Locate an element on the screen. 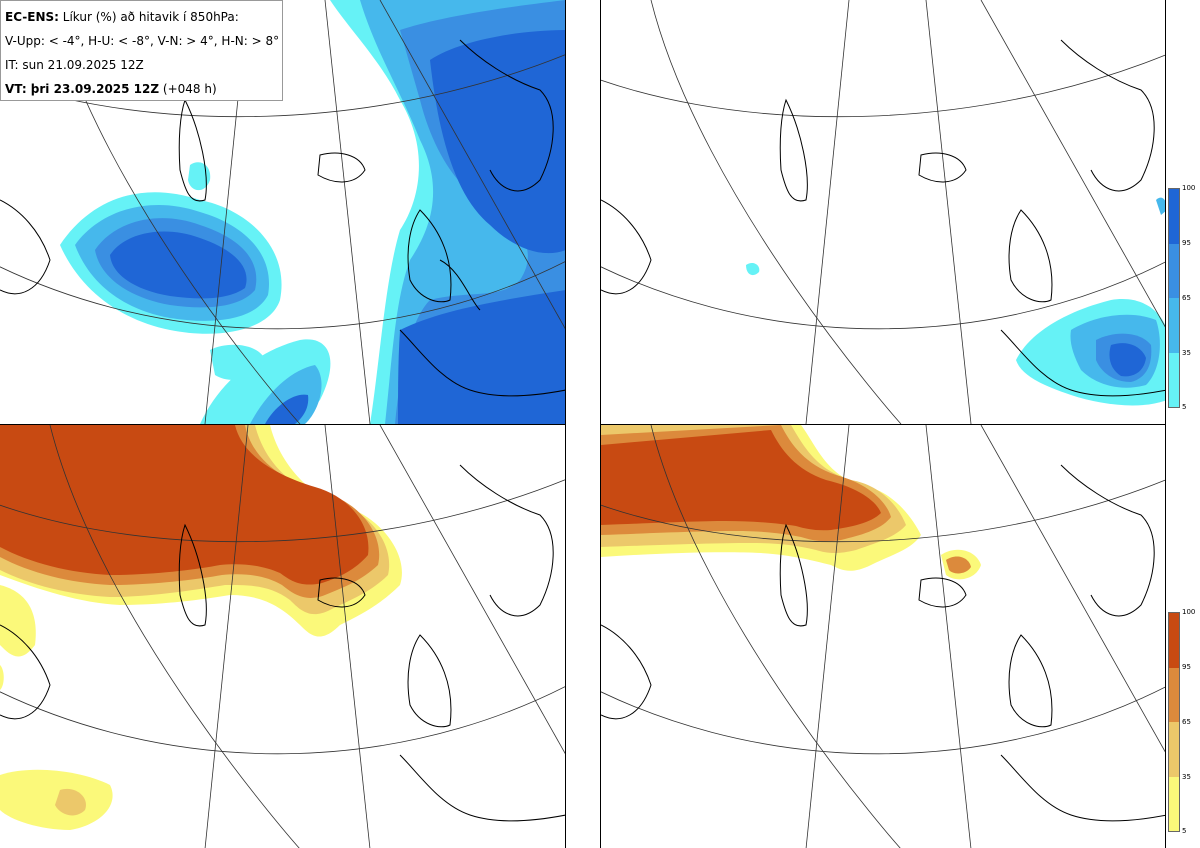 The width and height of the screenshot is (1200, 848). header-lead-time: (+048 h) is located at coordinates (189, 89).